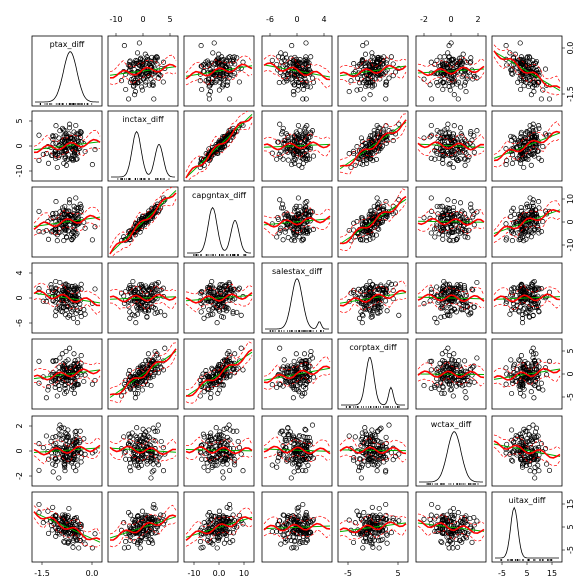 Image resolution: width=585 pixels, height=588 pixels. I want to click on panel-capgntax_diff-vs-inctax_diff, so click(143, 222).